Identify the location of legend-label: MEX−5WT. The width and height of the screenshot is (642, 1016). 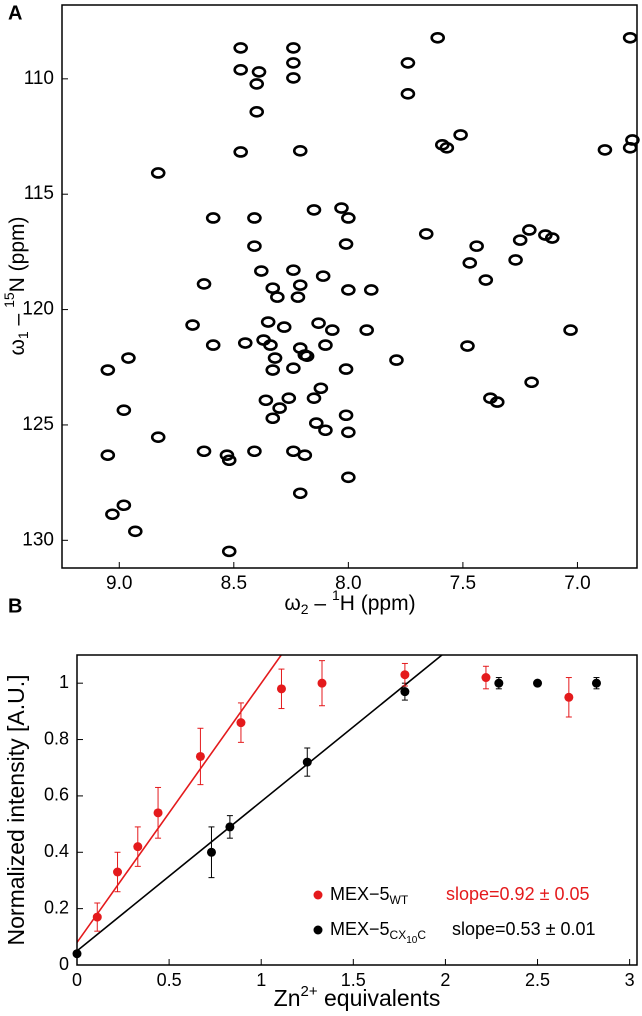
(369, 895).